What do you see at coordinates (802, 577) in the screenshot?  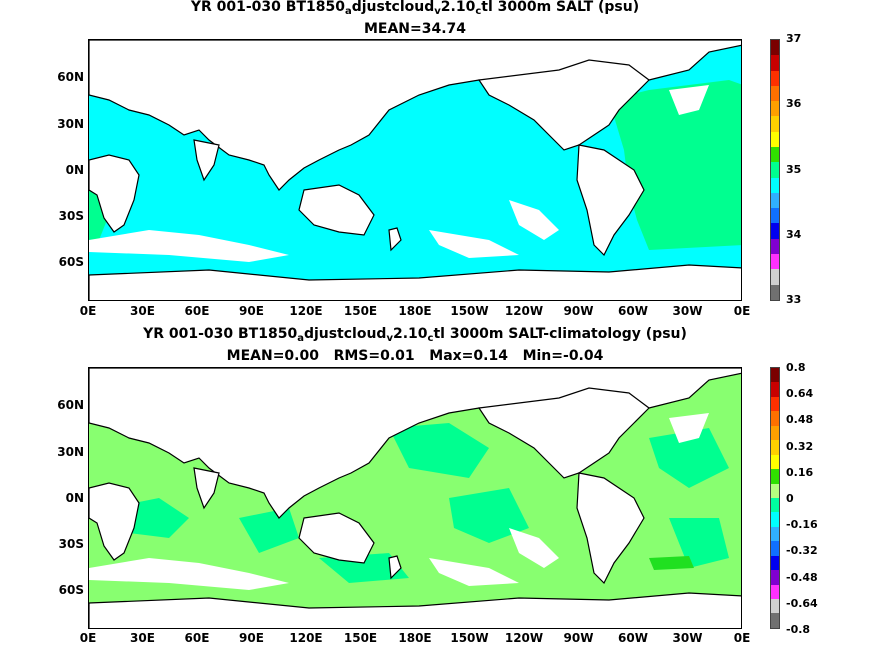 I see `panel2-colorbar-label: -0.48` at bounding box center [802, 577].